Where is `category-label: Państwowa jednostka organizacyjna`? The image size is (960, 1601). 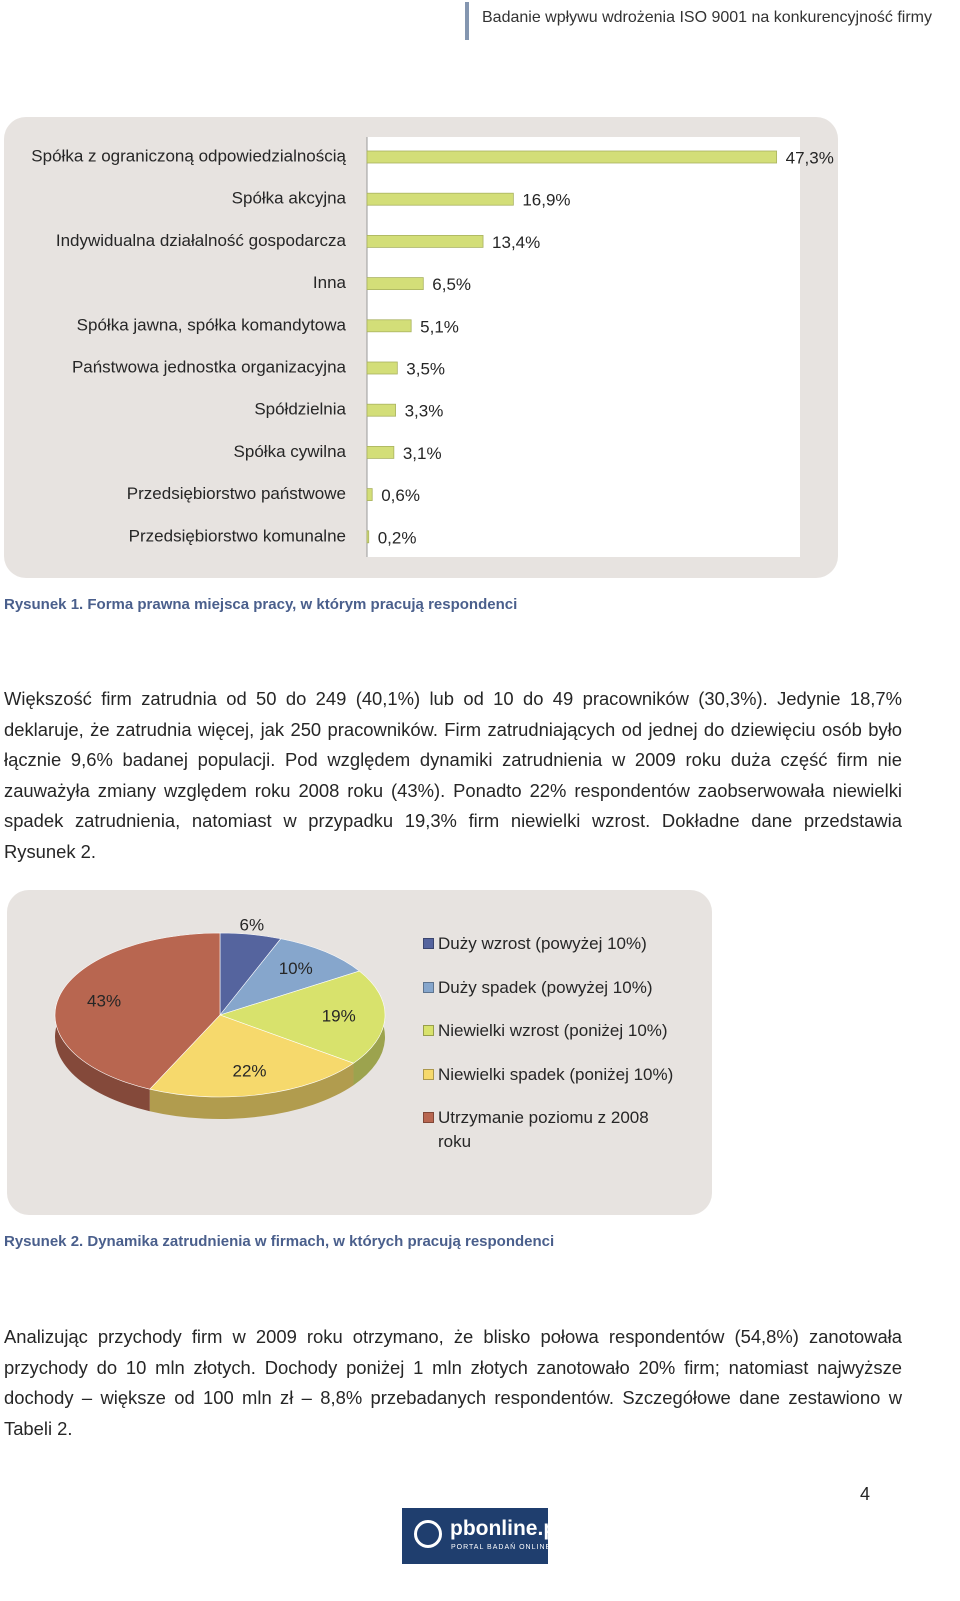
category-label: Państwowa jednostka organizacyjna is located at coordinates (209, 366).